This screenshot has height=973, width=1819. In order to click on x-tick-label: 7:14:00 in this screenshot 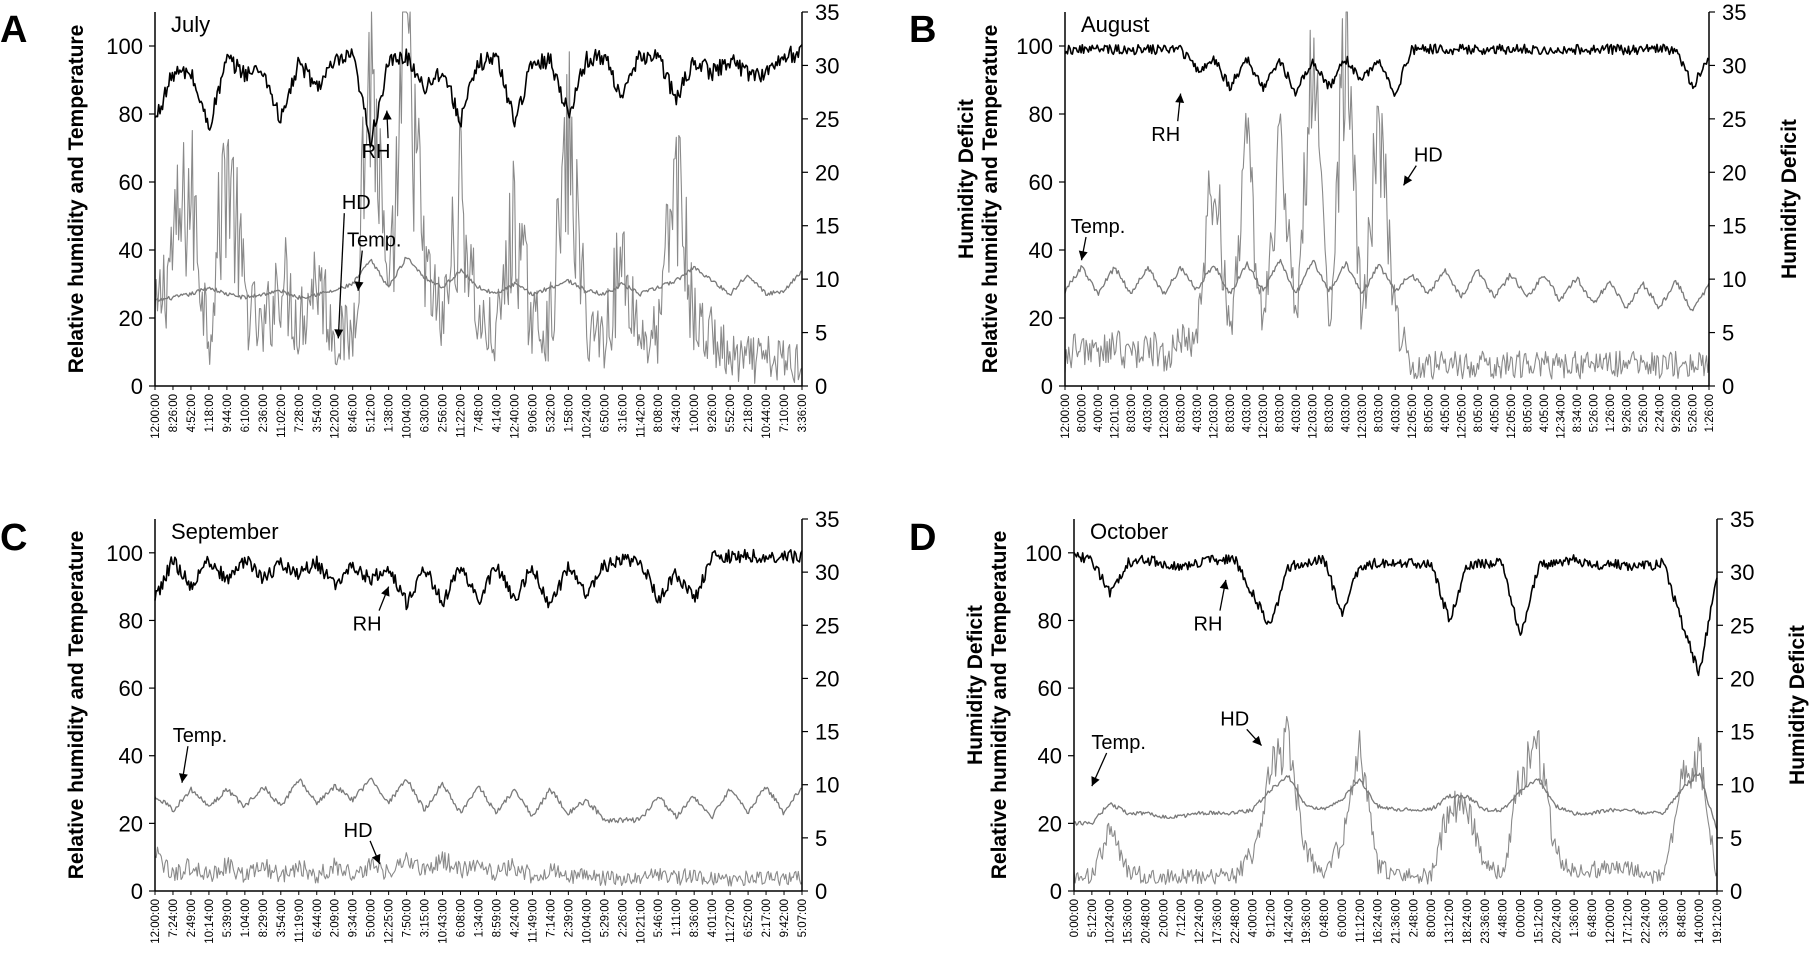, I will do `click(551, 918)`.